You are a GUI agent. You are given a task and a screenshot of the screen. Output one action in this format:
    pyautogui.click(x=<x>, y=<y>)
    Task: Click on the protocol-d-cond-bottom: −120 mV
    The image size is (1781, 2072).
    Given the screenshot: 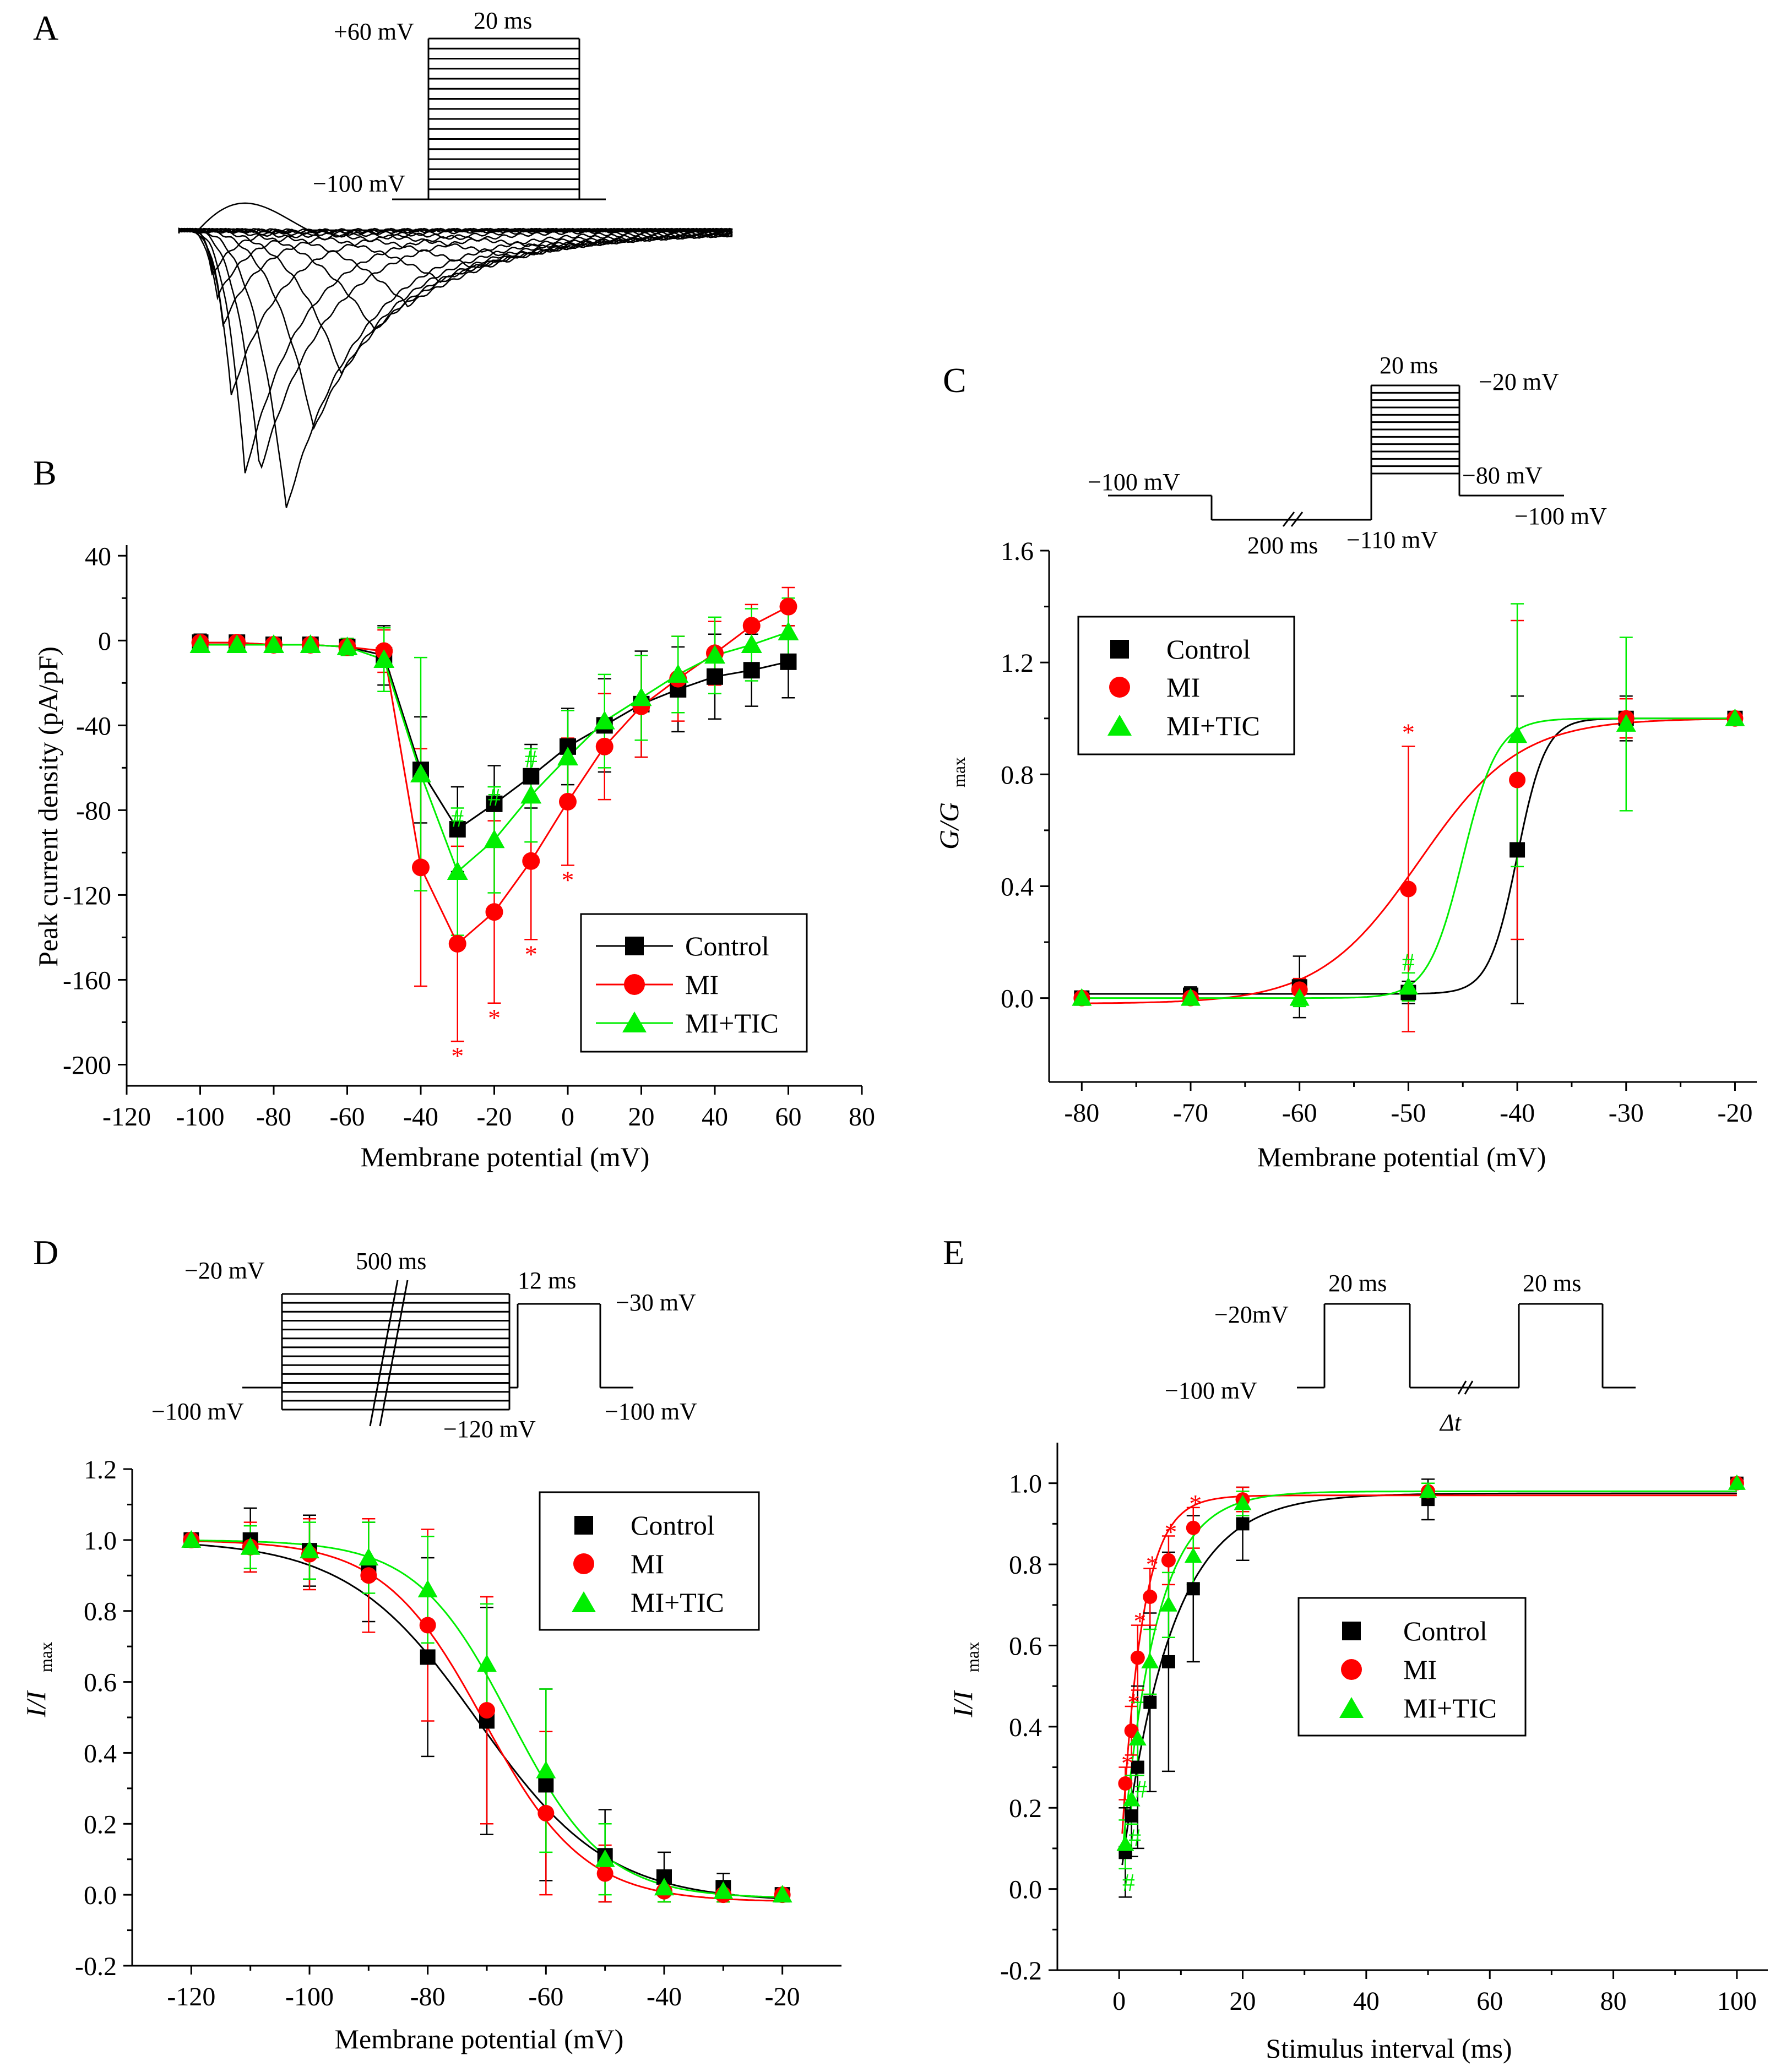 What is the action you would take?
    pyautogui.click(x=489, y=1429)
    